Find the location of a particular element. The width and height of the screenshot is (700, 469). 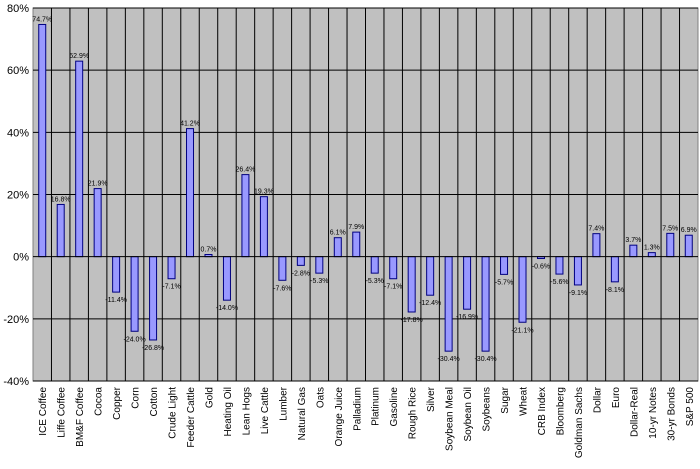

x-tick-label: Wheat is located at coordinates (524, 401).